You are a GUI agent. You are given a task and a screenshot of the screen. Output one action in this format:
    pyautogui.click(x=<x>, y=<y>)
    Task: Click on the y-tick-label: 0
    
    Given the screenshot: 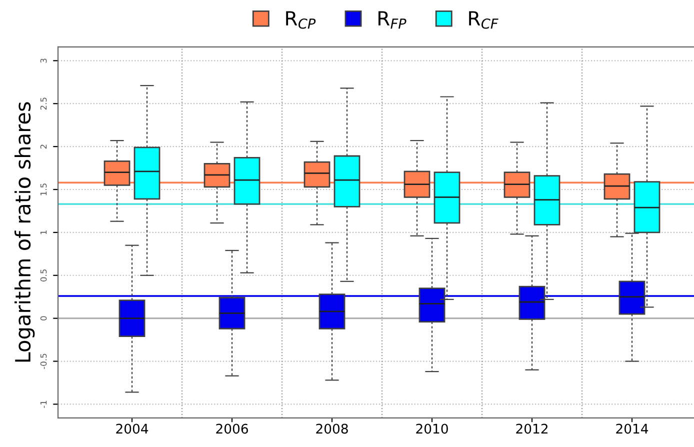 What is the action you would take?
    pyautogui.click(x=43, y=318)
    